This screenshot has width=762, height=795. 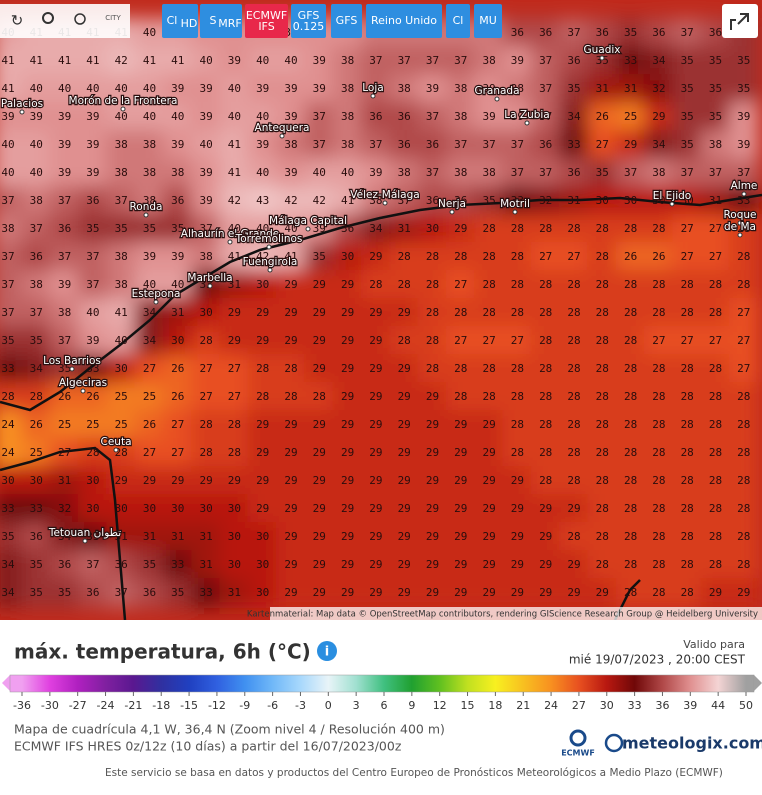 I want to click on temperature-value: 41, so click(x=7, y=88).